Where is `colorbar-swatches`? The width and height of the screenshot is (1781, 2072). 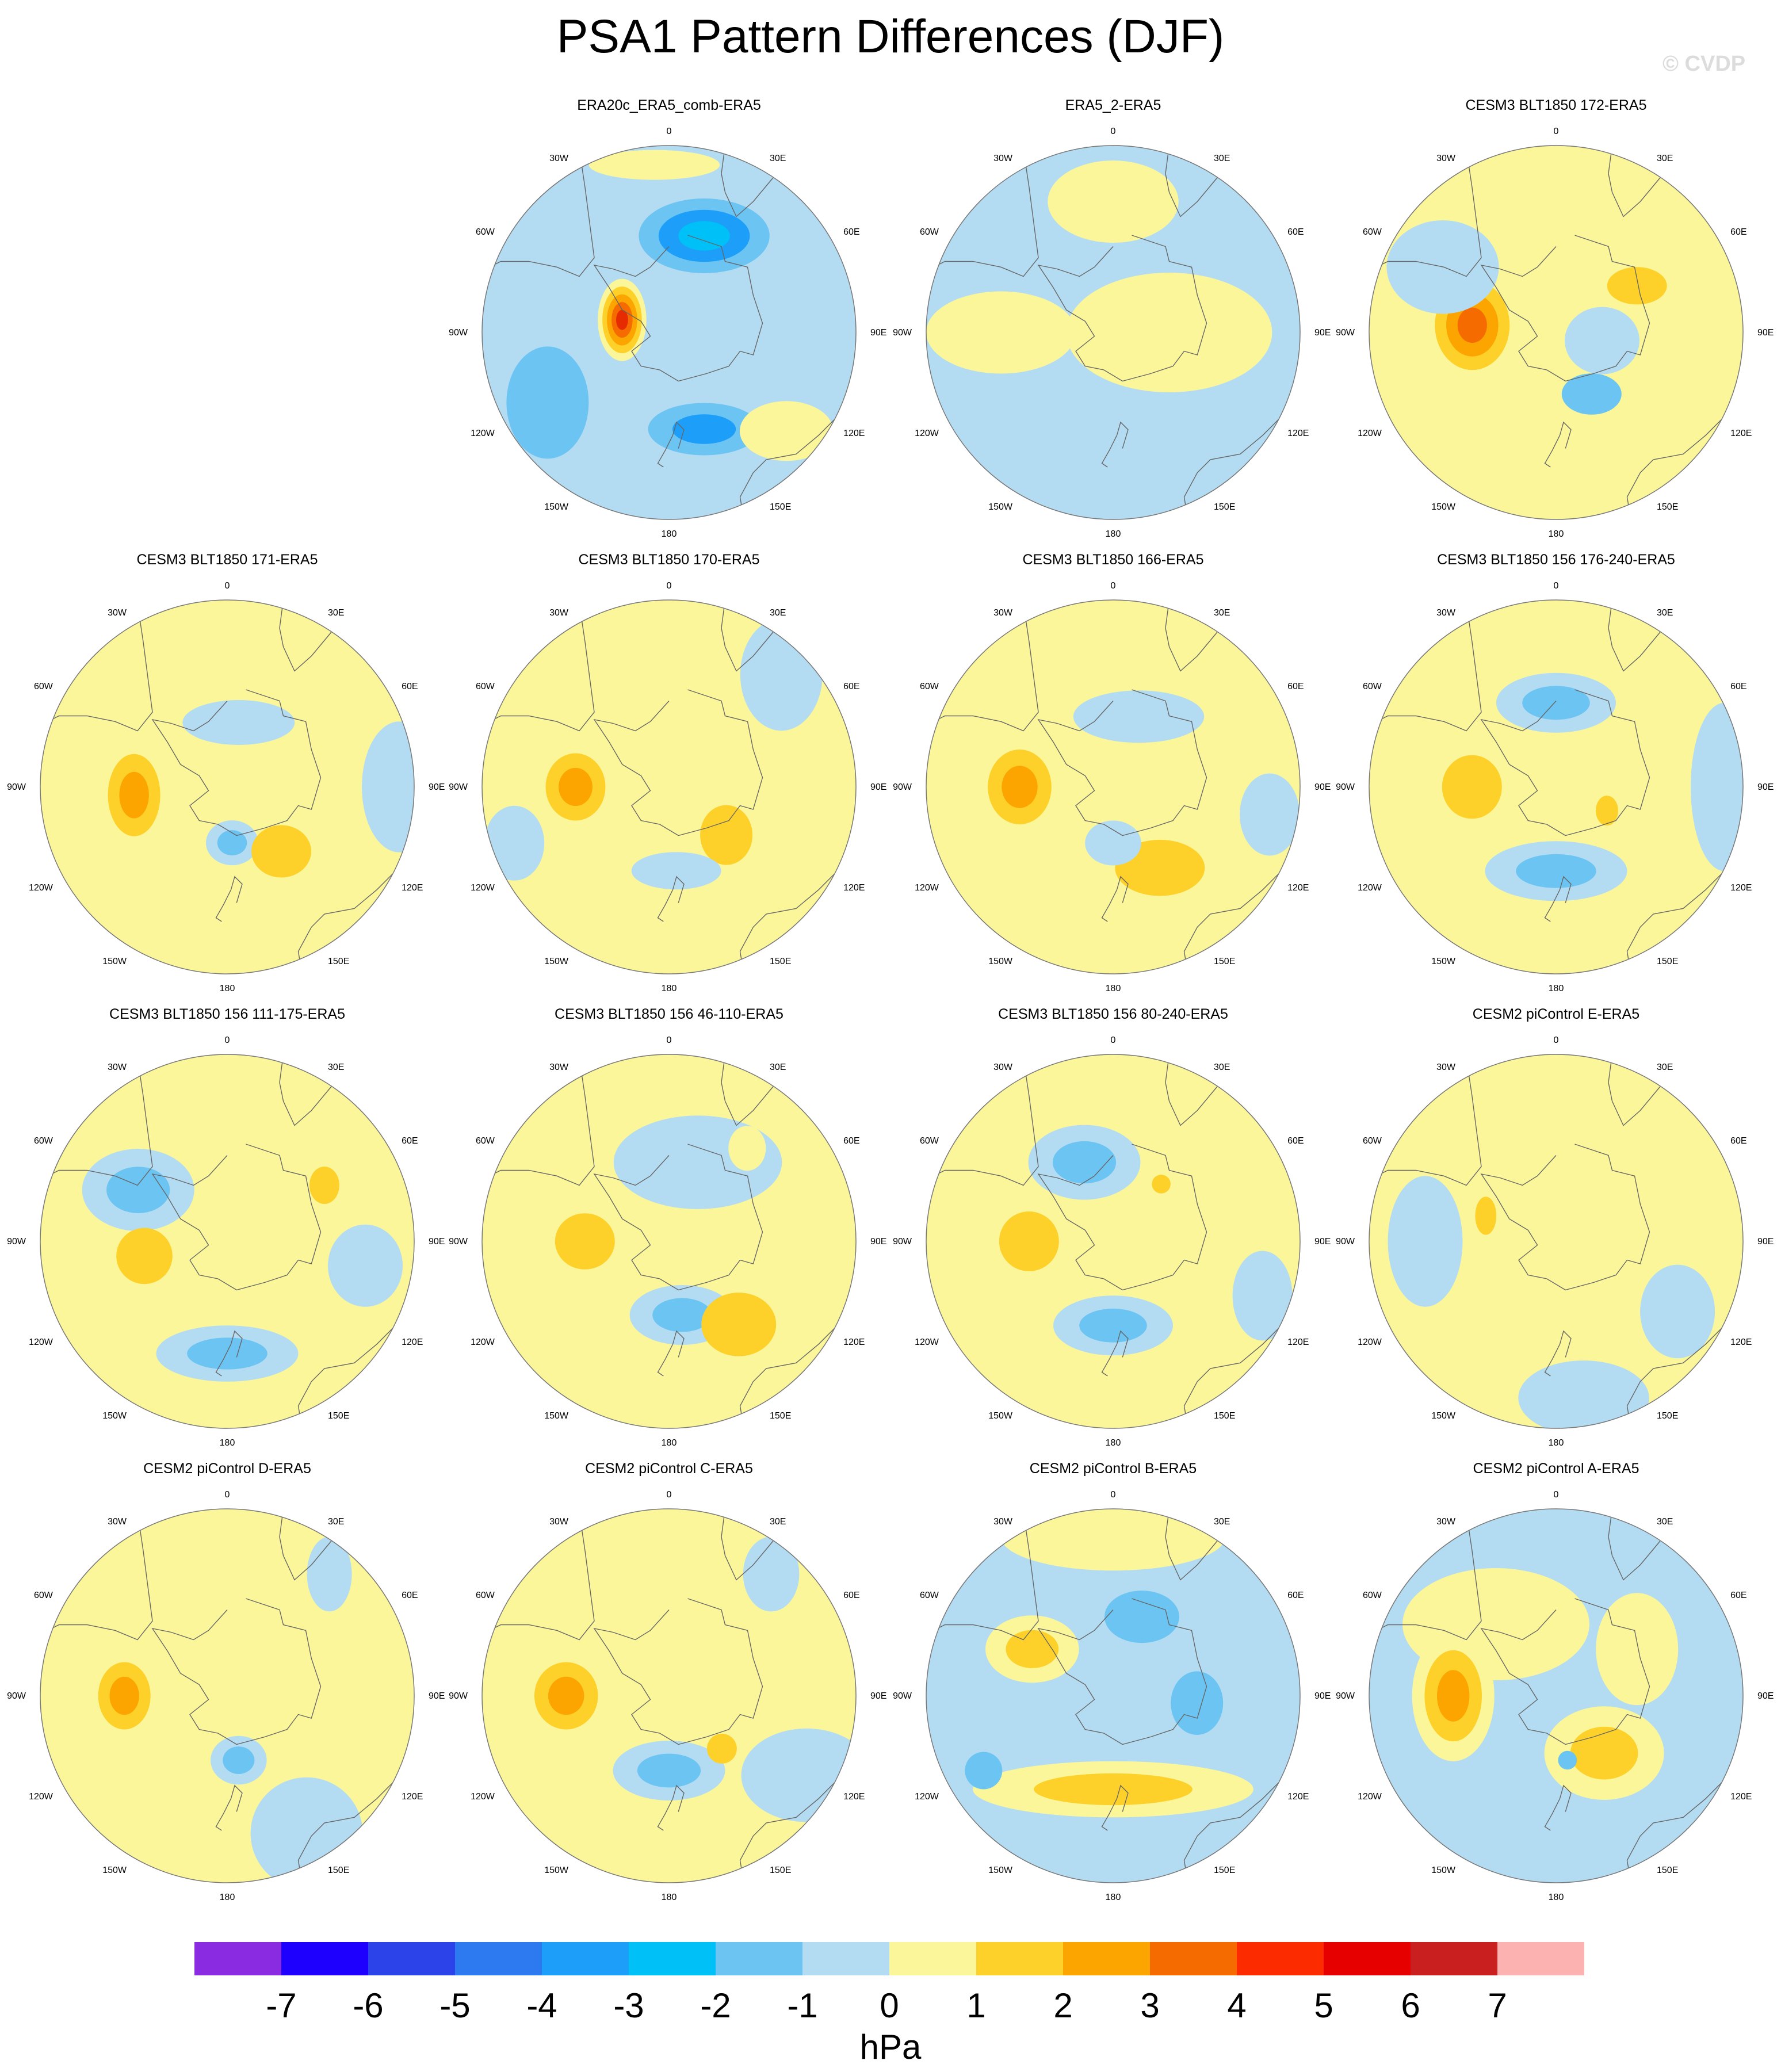
colorbar-swatches is located at coordinates (889, 1959).